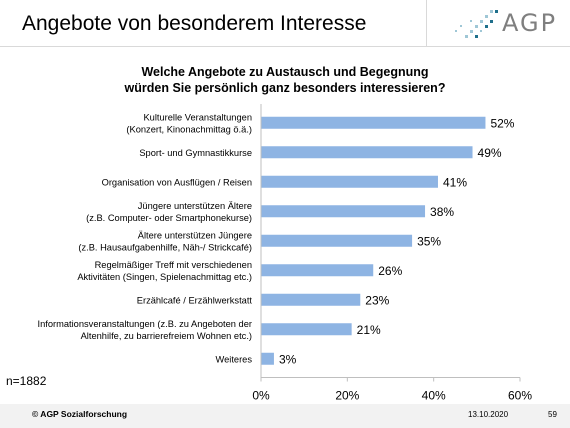  Describe the element at coordinates (488, 414) in the screenshot. I see `footer-date: 13.10.2020` at that location.